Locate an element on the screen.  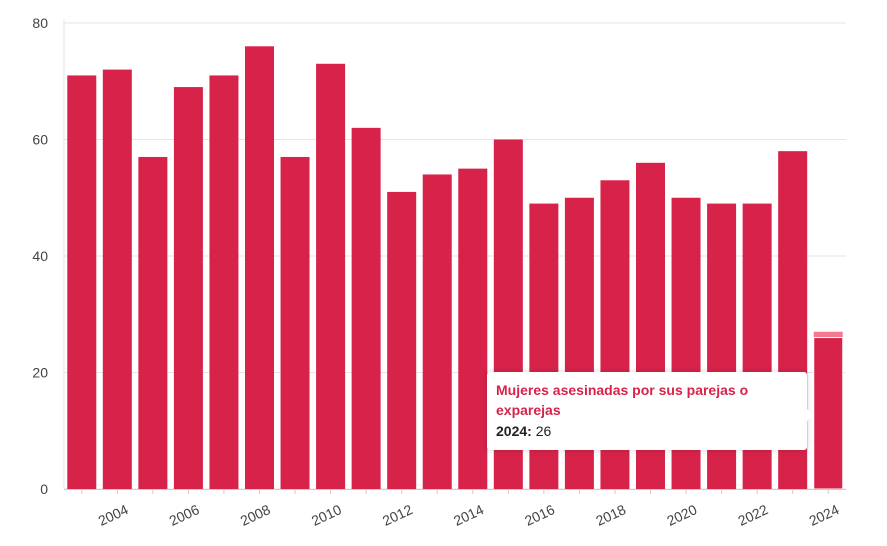
x-tick-label: 2006 is located at coordinates (184, 515).